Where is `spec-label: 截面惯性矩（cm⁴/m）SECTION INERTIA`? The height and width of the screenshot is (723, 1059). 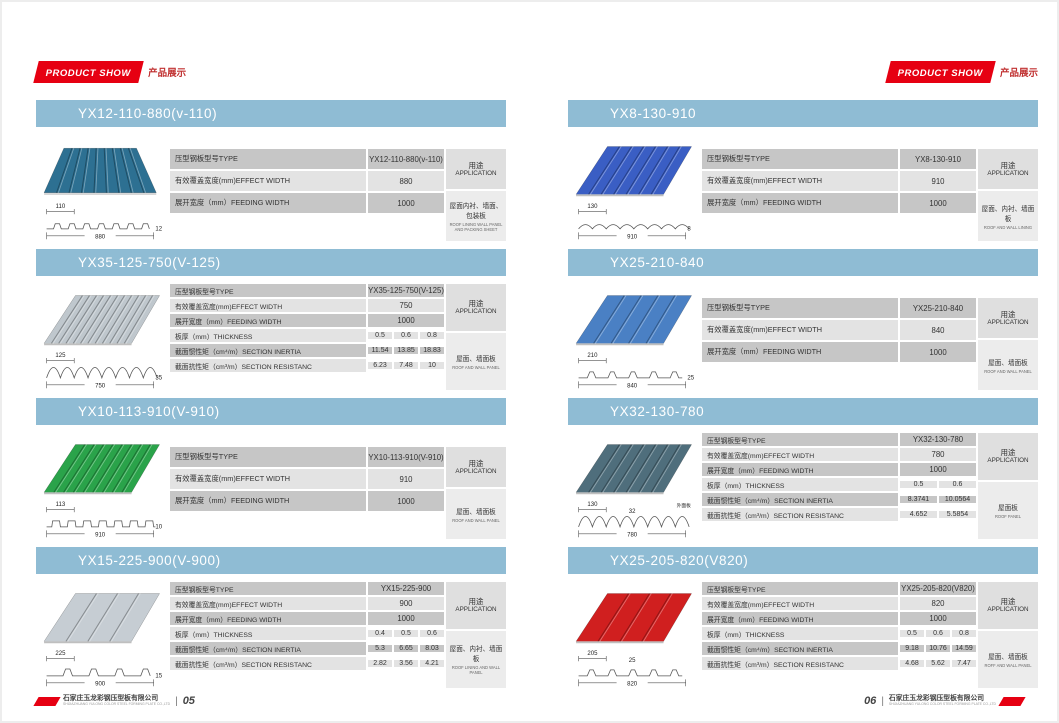
spec-label: 截面惯性矩（cm⁴/m）SECTION INERTIA is located at coordinates (800, 499).